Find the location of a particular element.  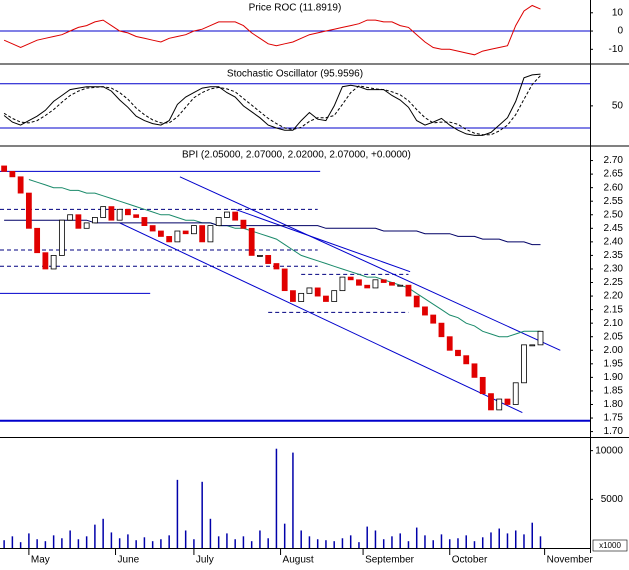

stochastic-title: Stochastic Oscillator (95.9596) is located at coordinates (295, 74).